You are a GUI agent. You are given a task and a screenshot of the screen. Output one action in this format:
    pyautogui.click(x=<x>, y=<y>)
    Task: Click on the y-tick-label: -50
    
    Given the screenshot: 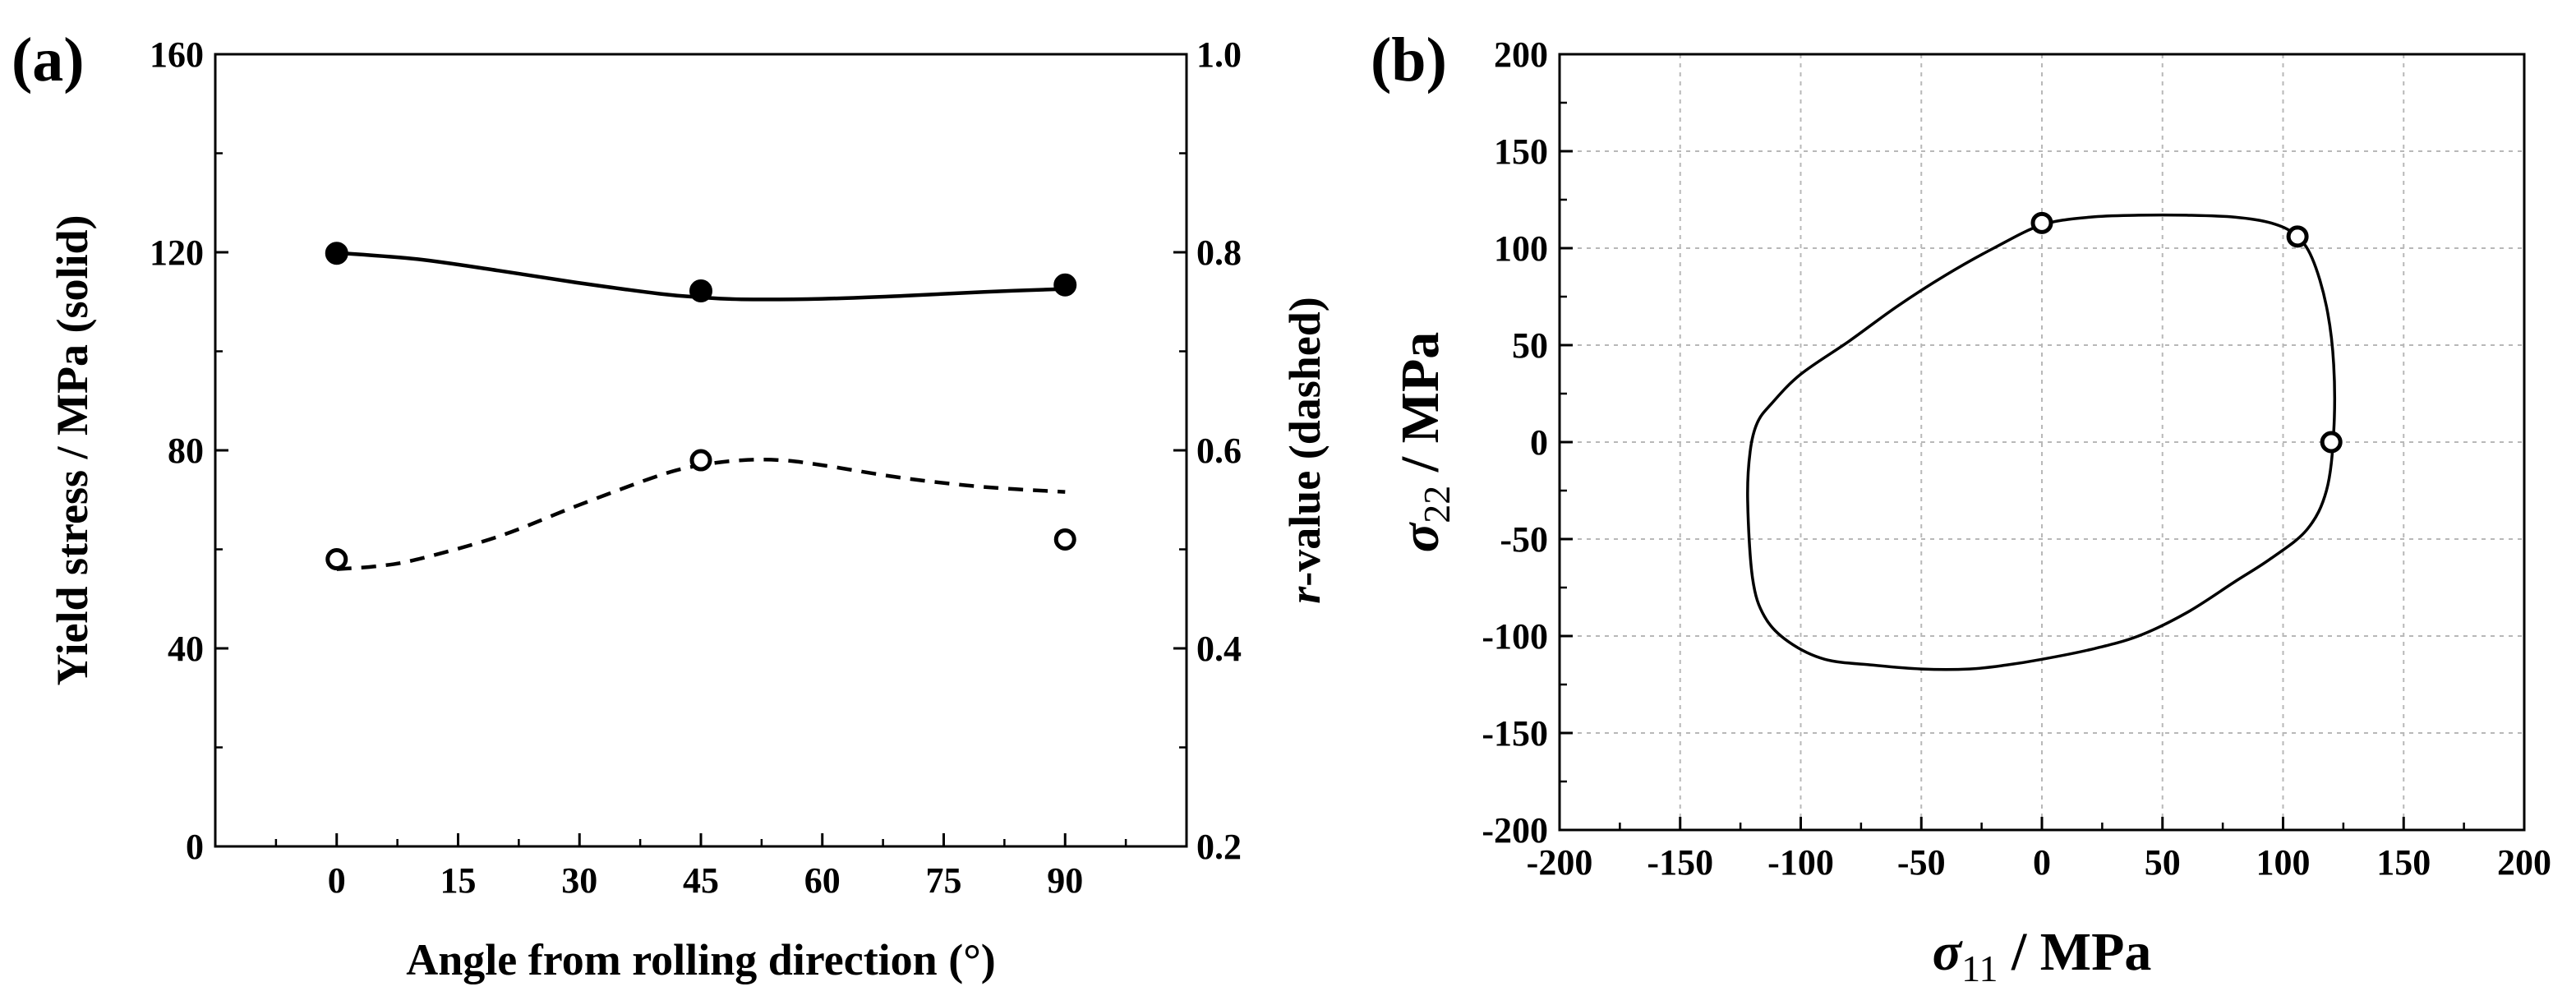 What is the action you would take?
    pyautogui.click(x=1524, y=539)
    